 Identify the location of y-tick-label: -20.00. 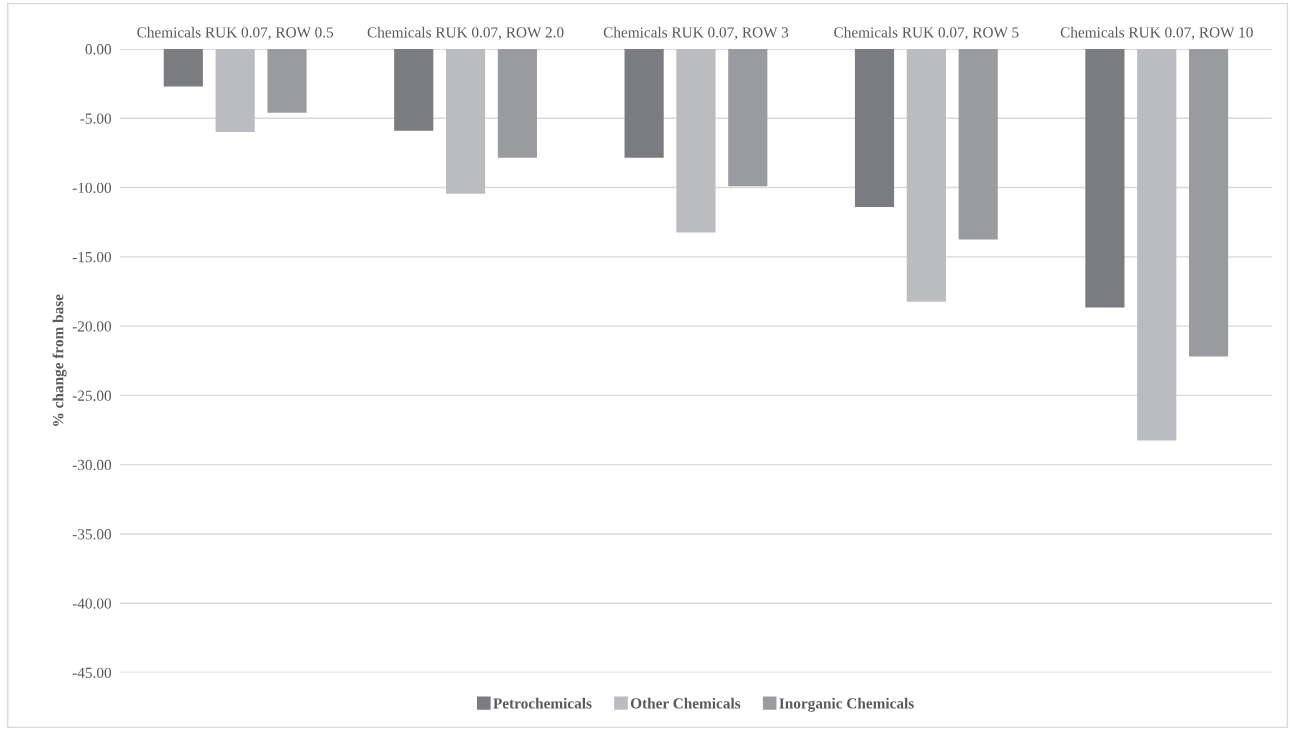
(92, 326).